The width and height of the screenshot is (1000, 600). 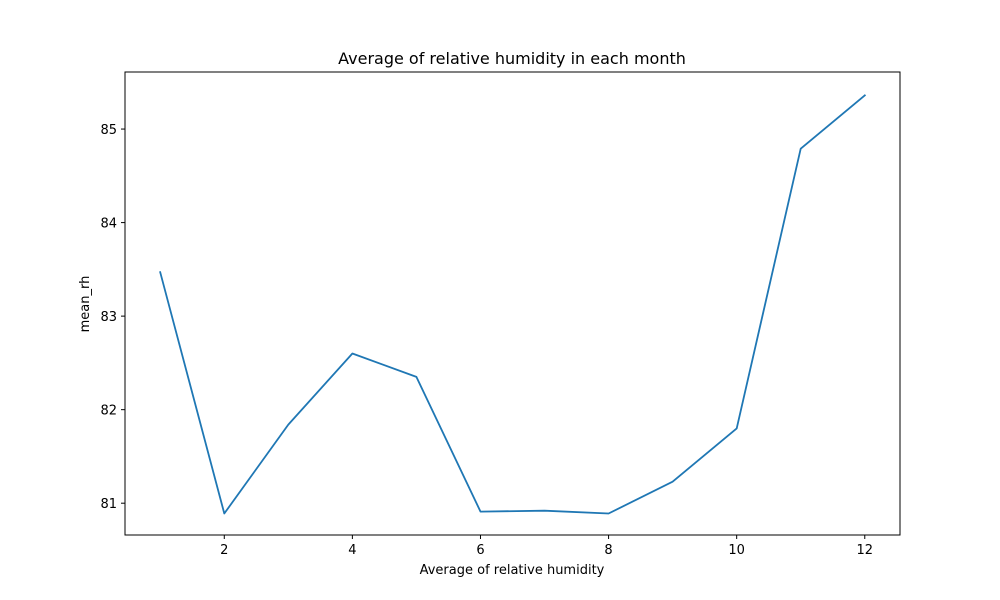 What do you see at coordinates (85, 304) in the screenshot?
I see `y-axis-label: mean_rh` at bounding box center [85, 304].